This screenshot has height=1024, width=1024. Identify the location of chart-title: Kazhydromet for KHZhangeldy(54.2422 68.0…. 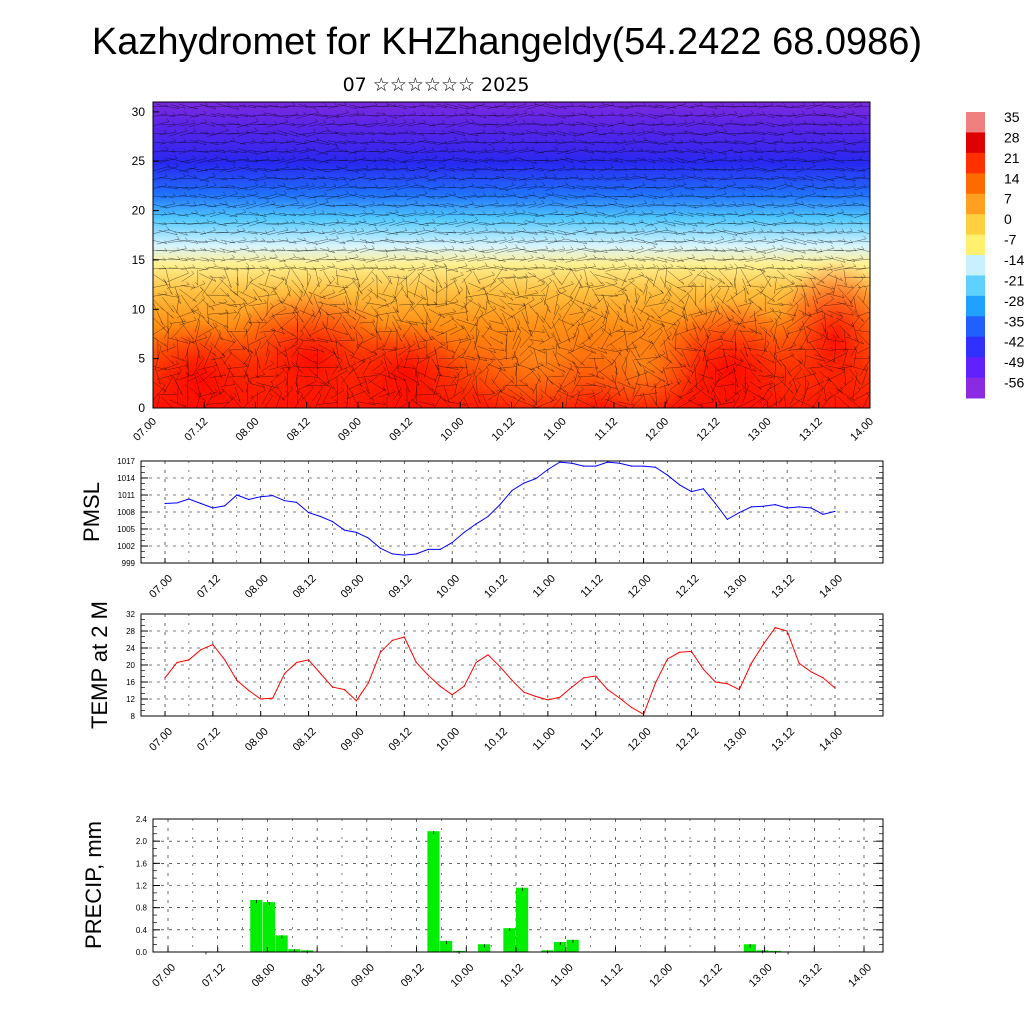
(507, 42).